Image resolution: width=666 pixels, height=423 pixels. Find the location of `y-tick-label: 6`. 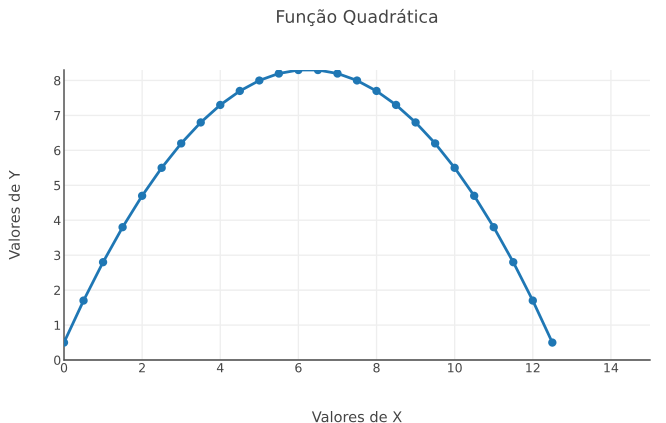

y-tick-label: 6 is located at coordinates (57, 151).